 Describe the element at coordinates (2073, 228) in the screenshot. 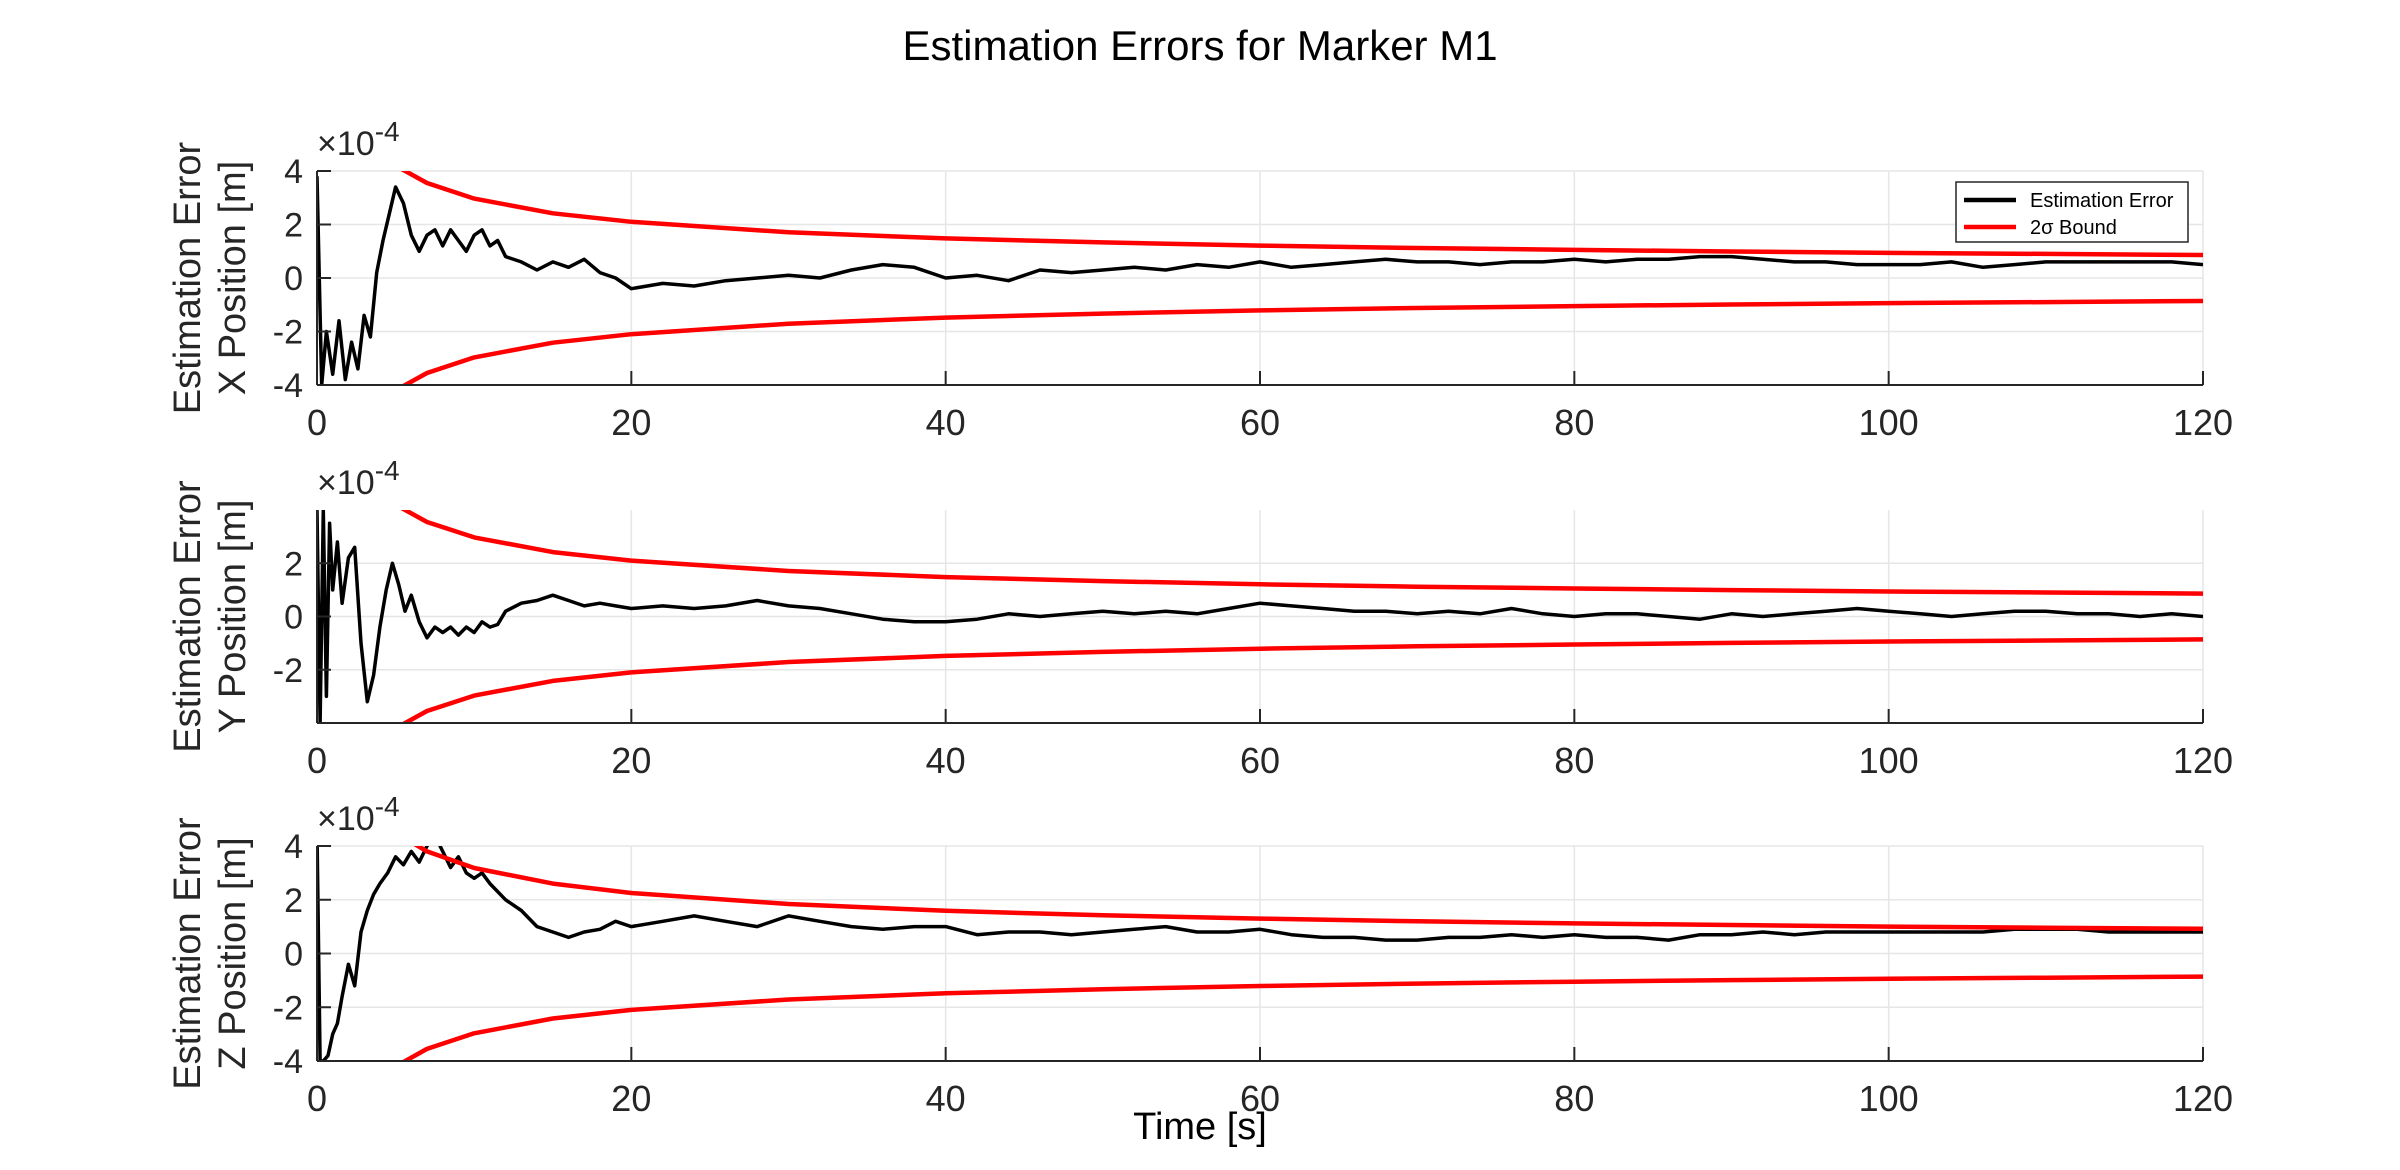

I see `legend-label: 2σ Bound` at that location.